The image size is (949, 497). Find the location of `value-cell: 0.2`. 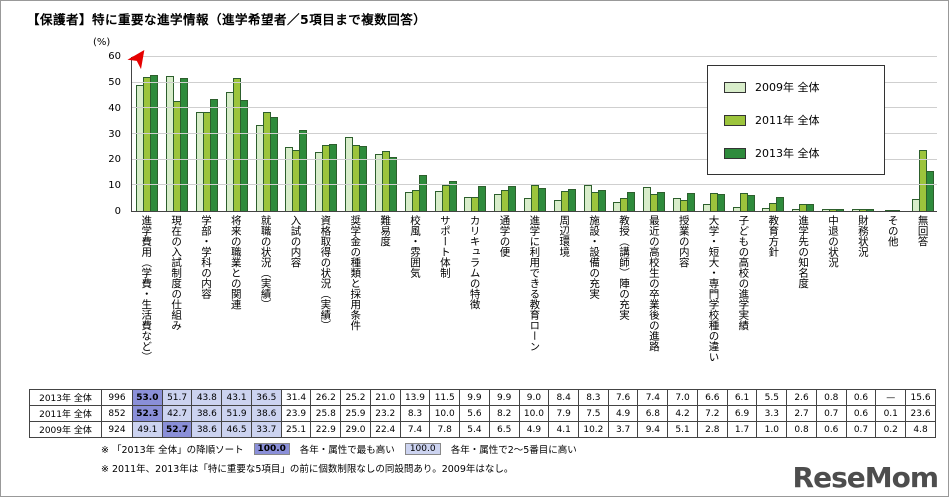

value-cell: 0.2 is located at coordinates (891, 429).